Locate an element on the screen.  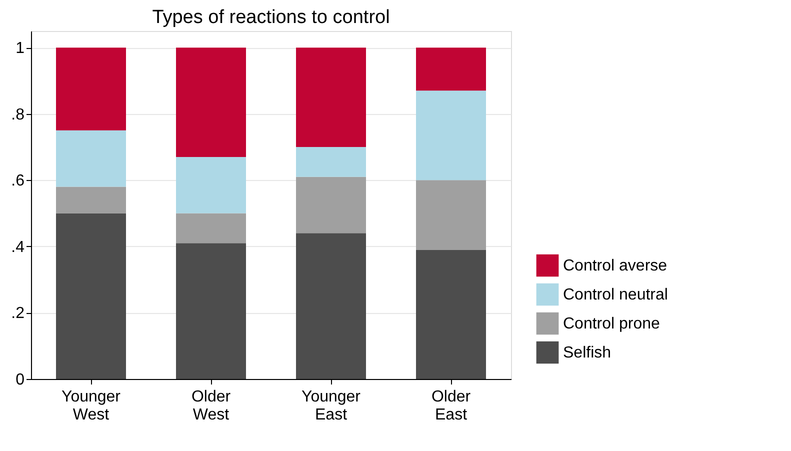
x-tick-label: Older East is located at coordinates (451, 406).